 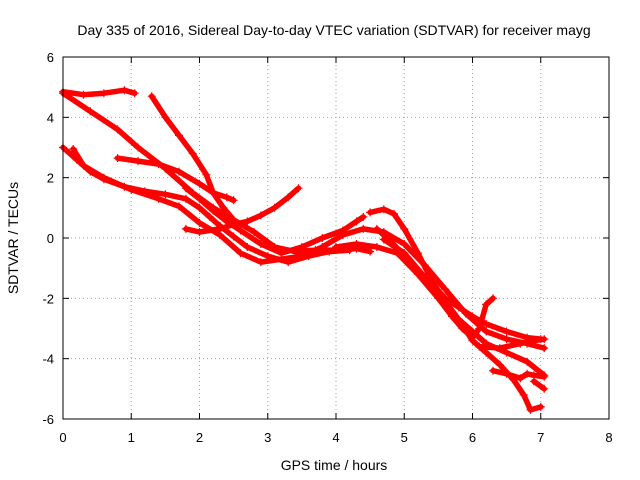 What do you see at coordinates (131, 437) in the screenshot?
I see `x-tick-label: 1` at bounding box center [131, 437].